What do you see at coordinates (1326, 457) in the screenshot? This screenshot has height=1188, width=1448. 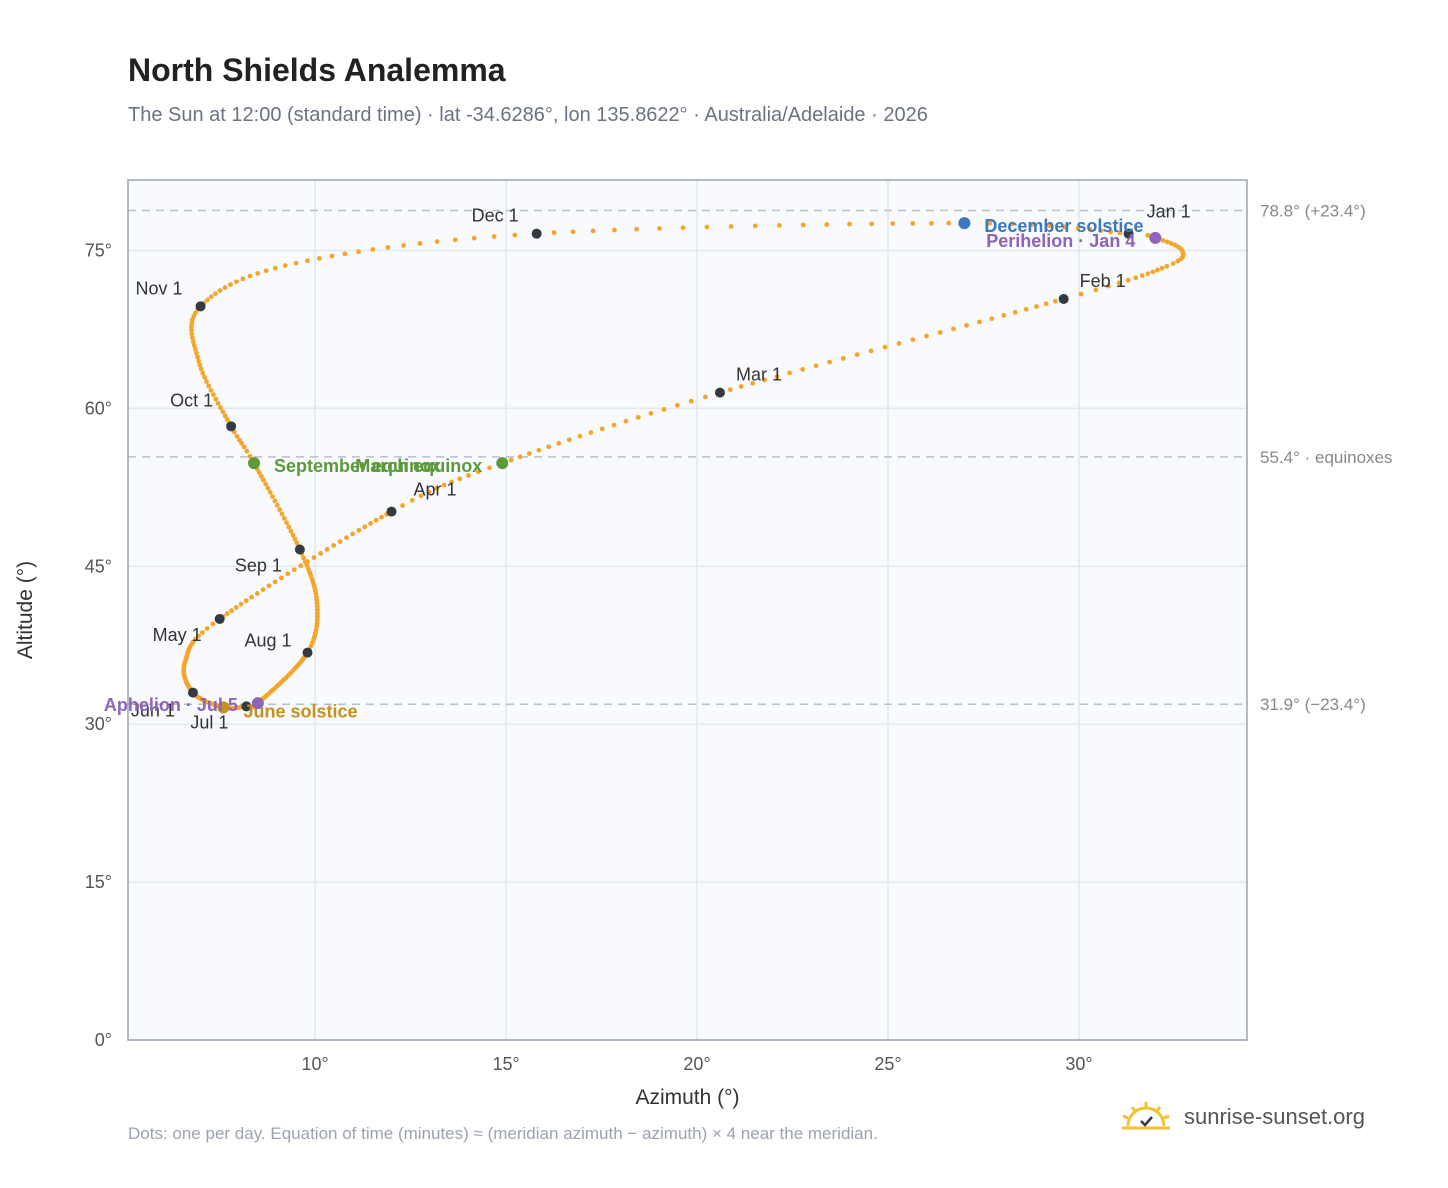 I see `reference-line-label: 55.4° · equinoxes` at bounding box center [1326, 457].